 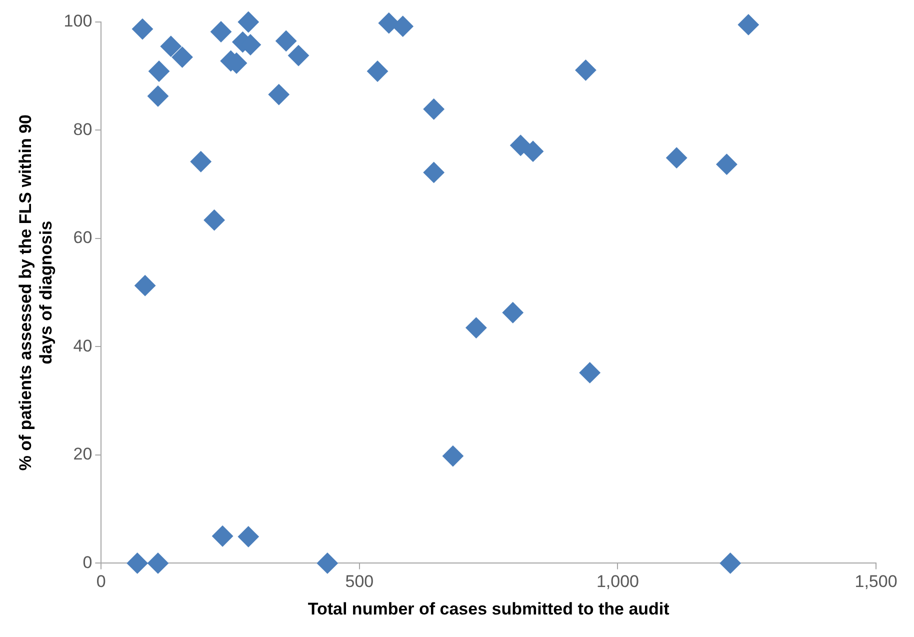 What do you see at coordinates (87, 562) in the screenshot?
I see `y-tick-label: 0` at bounding box center [87, 562].